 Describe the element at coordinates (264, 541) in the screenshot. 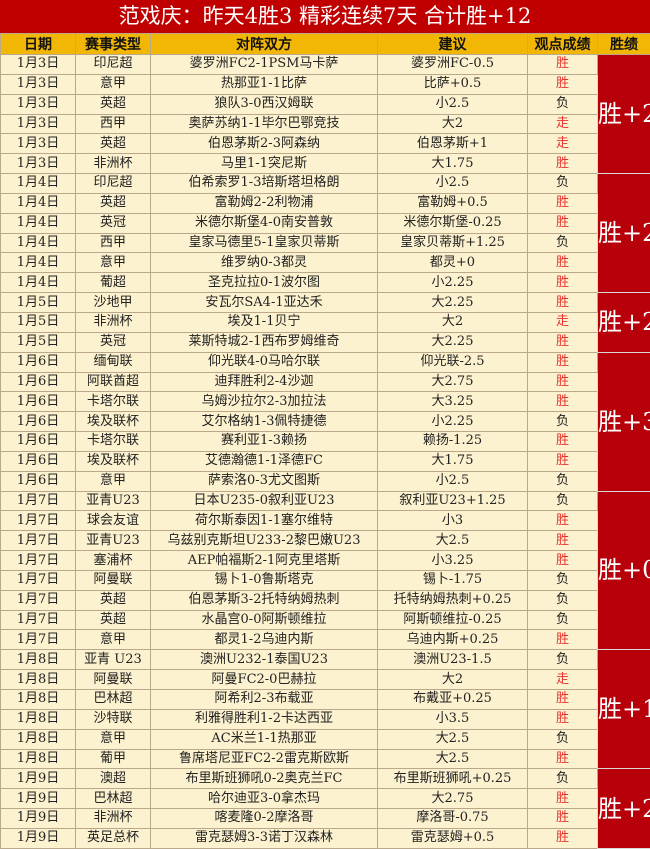

I see `match-cell: 乌兹别克斯坦U233-2黎巴嫩U23` at that location.